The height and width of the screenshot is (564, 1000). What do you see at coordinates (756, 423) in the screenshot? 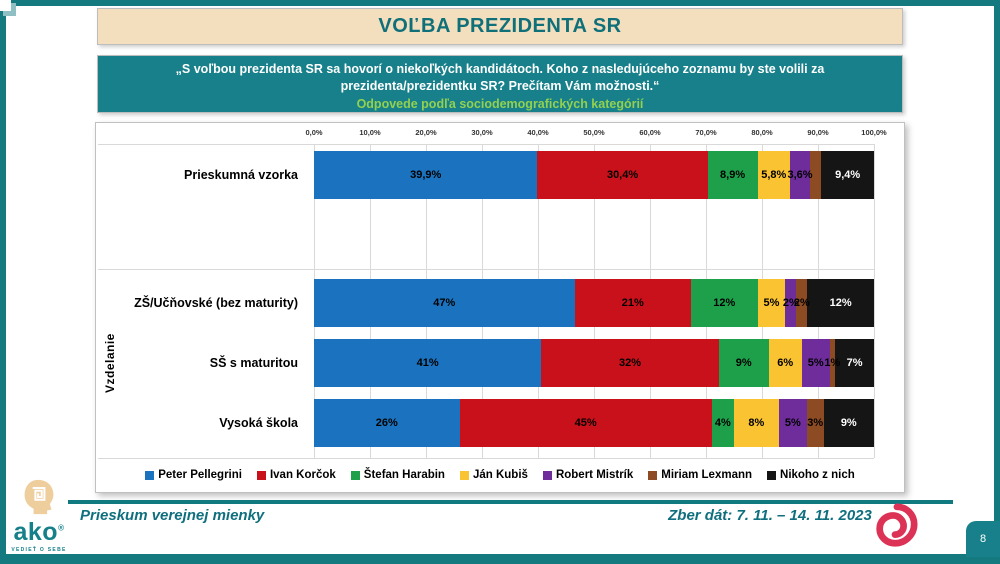
I see `bar-segment: 8%` at bounding box center [756, 423].